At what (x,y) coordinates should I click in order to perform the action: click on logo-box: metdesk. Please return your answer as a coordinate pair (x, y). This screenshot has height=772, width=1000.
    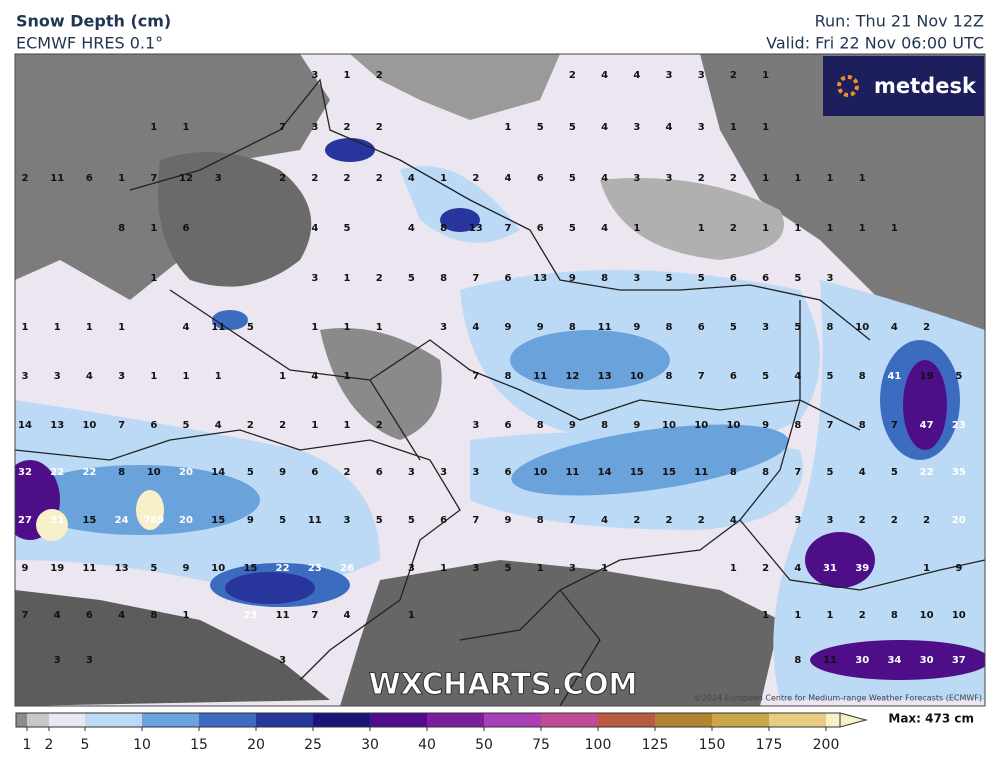
    Looking at the image, I should click on (903, 86).